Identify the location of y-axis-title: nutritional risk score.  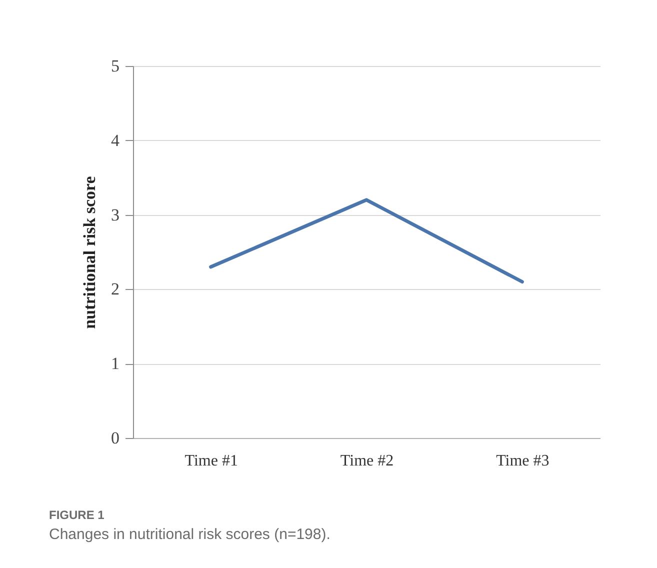
(89, 252).